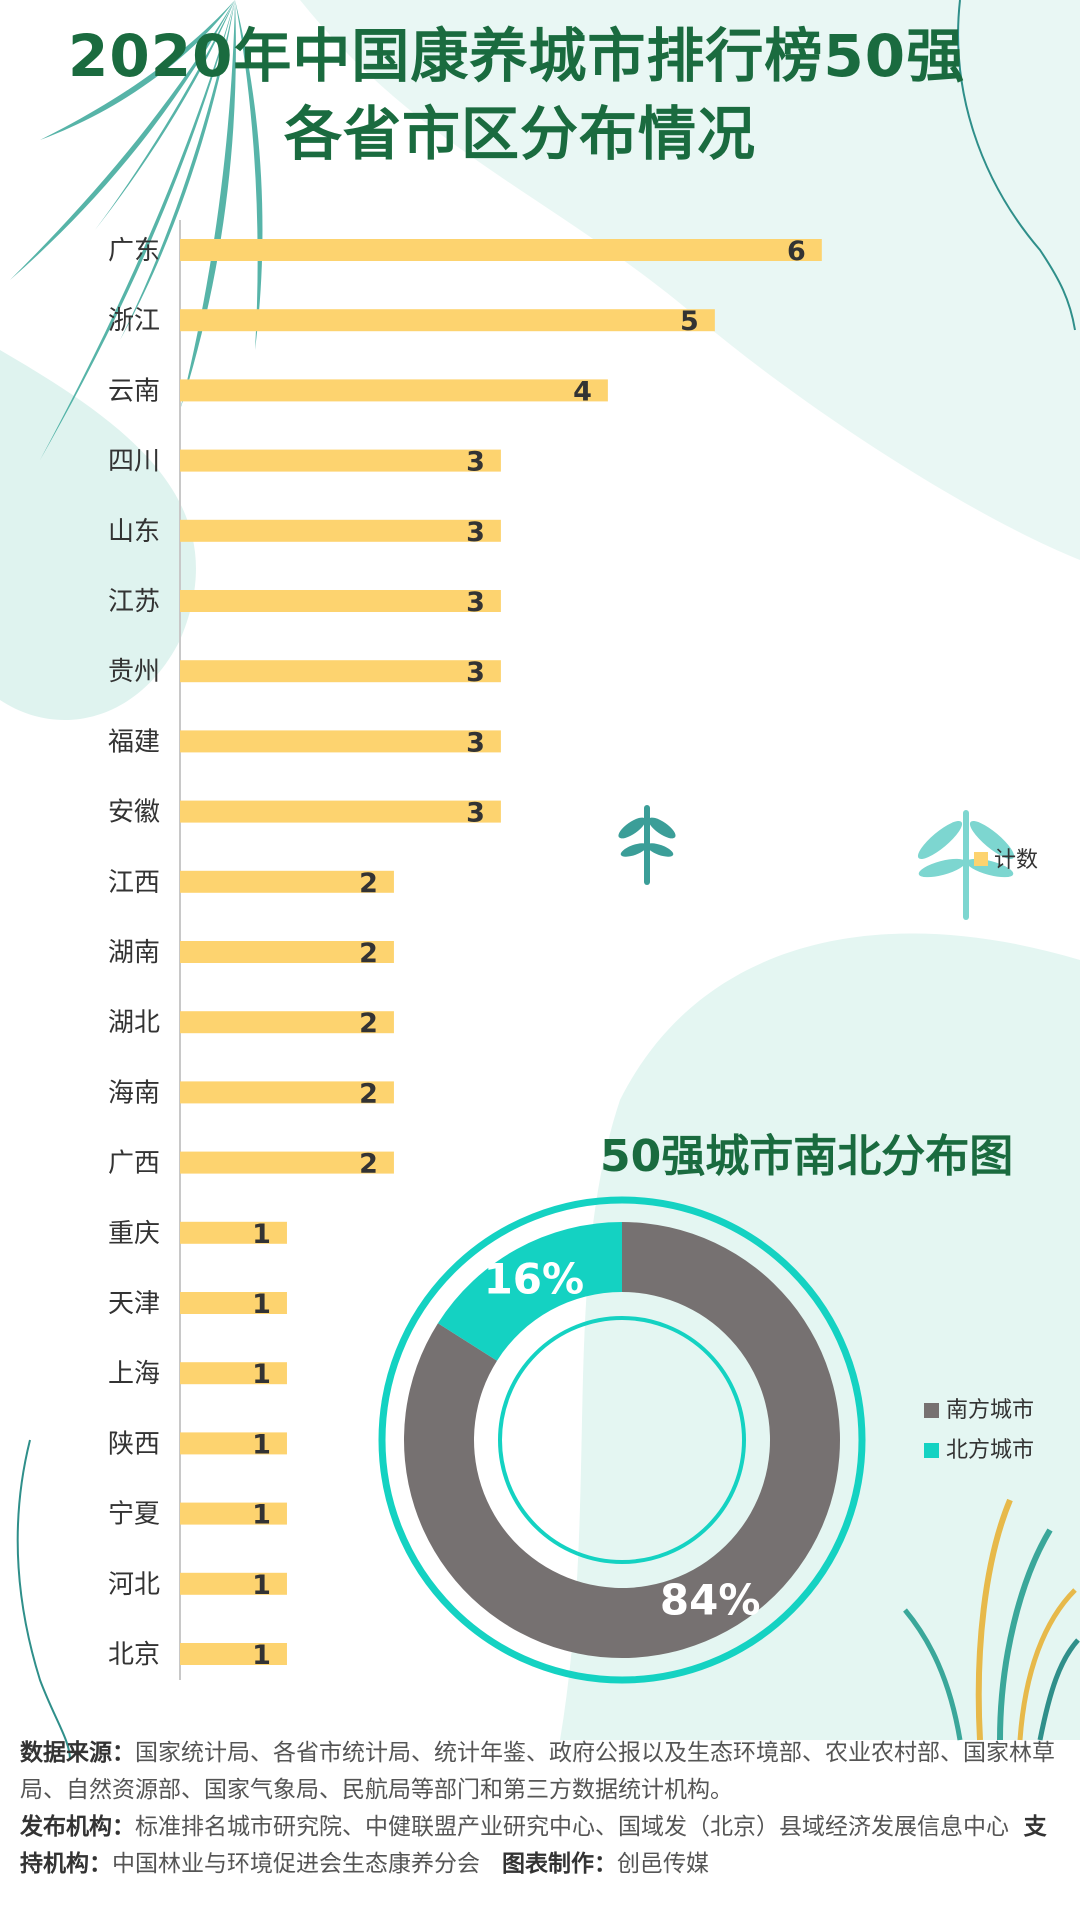  I want to click on category-label: 广东, so click(134, 251).